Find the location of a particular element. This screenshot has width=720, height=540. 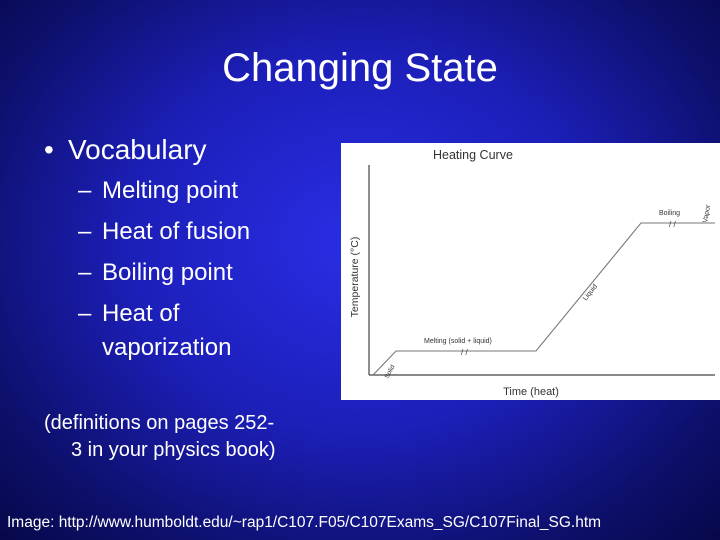

segment-label-vapor: Vapor is located at coordinates (707, 214).